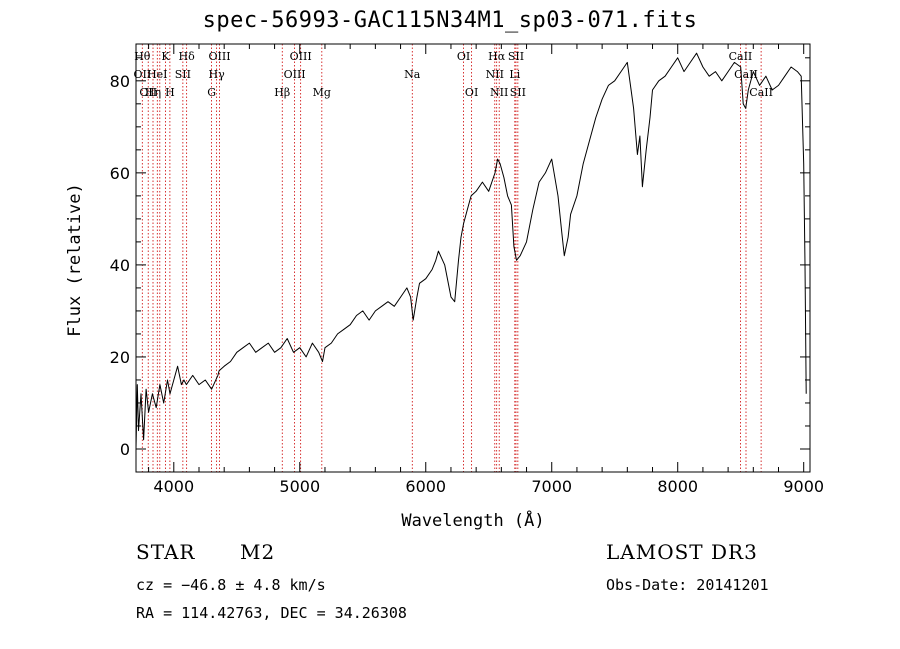  I want to click on y-tick-label: 0, so click(125, 449).